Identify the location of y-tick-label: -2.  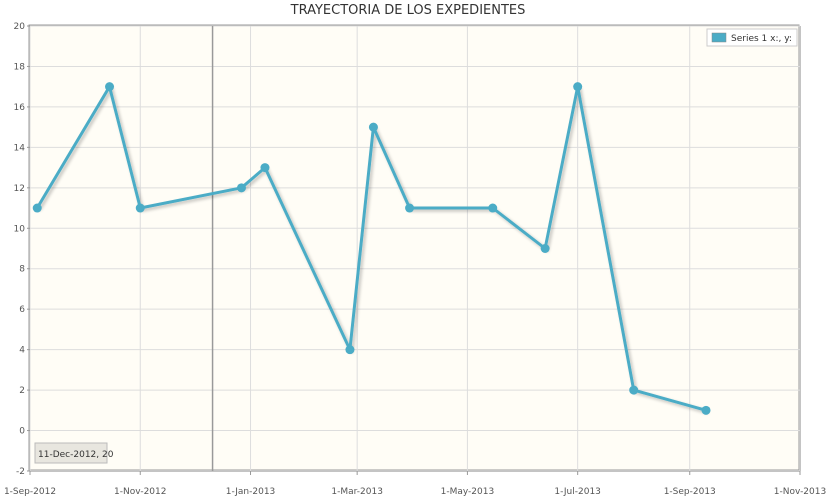
(20, 472).